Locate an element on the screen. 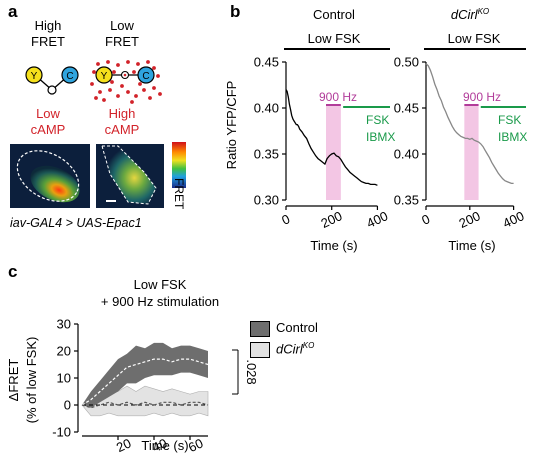 This screenshot has height=455, width=538. x-axis-label: Time (s) is located at coordinates (164, 445).